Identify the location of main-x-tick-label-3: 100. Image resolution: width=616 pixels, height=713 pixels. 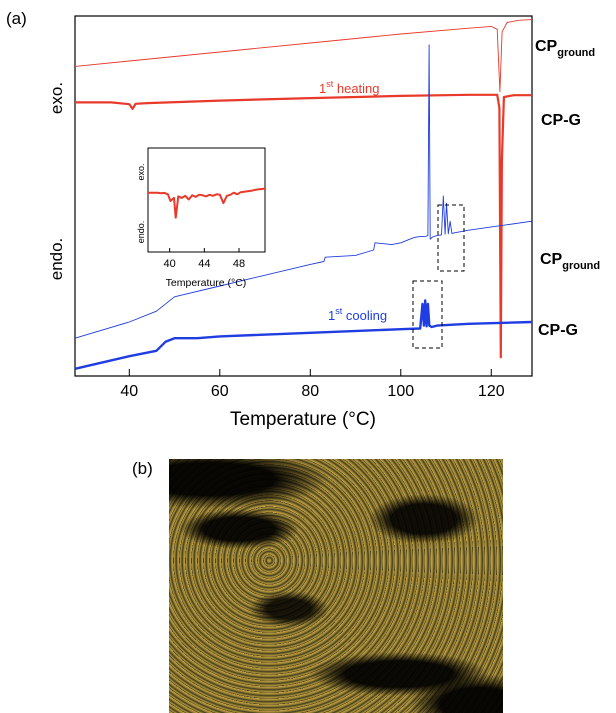
(400, 391).